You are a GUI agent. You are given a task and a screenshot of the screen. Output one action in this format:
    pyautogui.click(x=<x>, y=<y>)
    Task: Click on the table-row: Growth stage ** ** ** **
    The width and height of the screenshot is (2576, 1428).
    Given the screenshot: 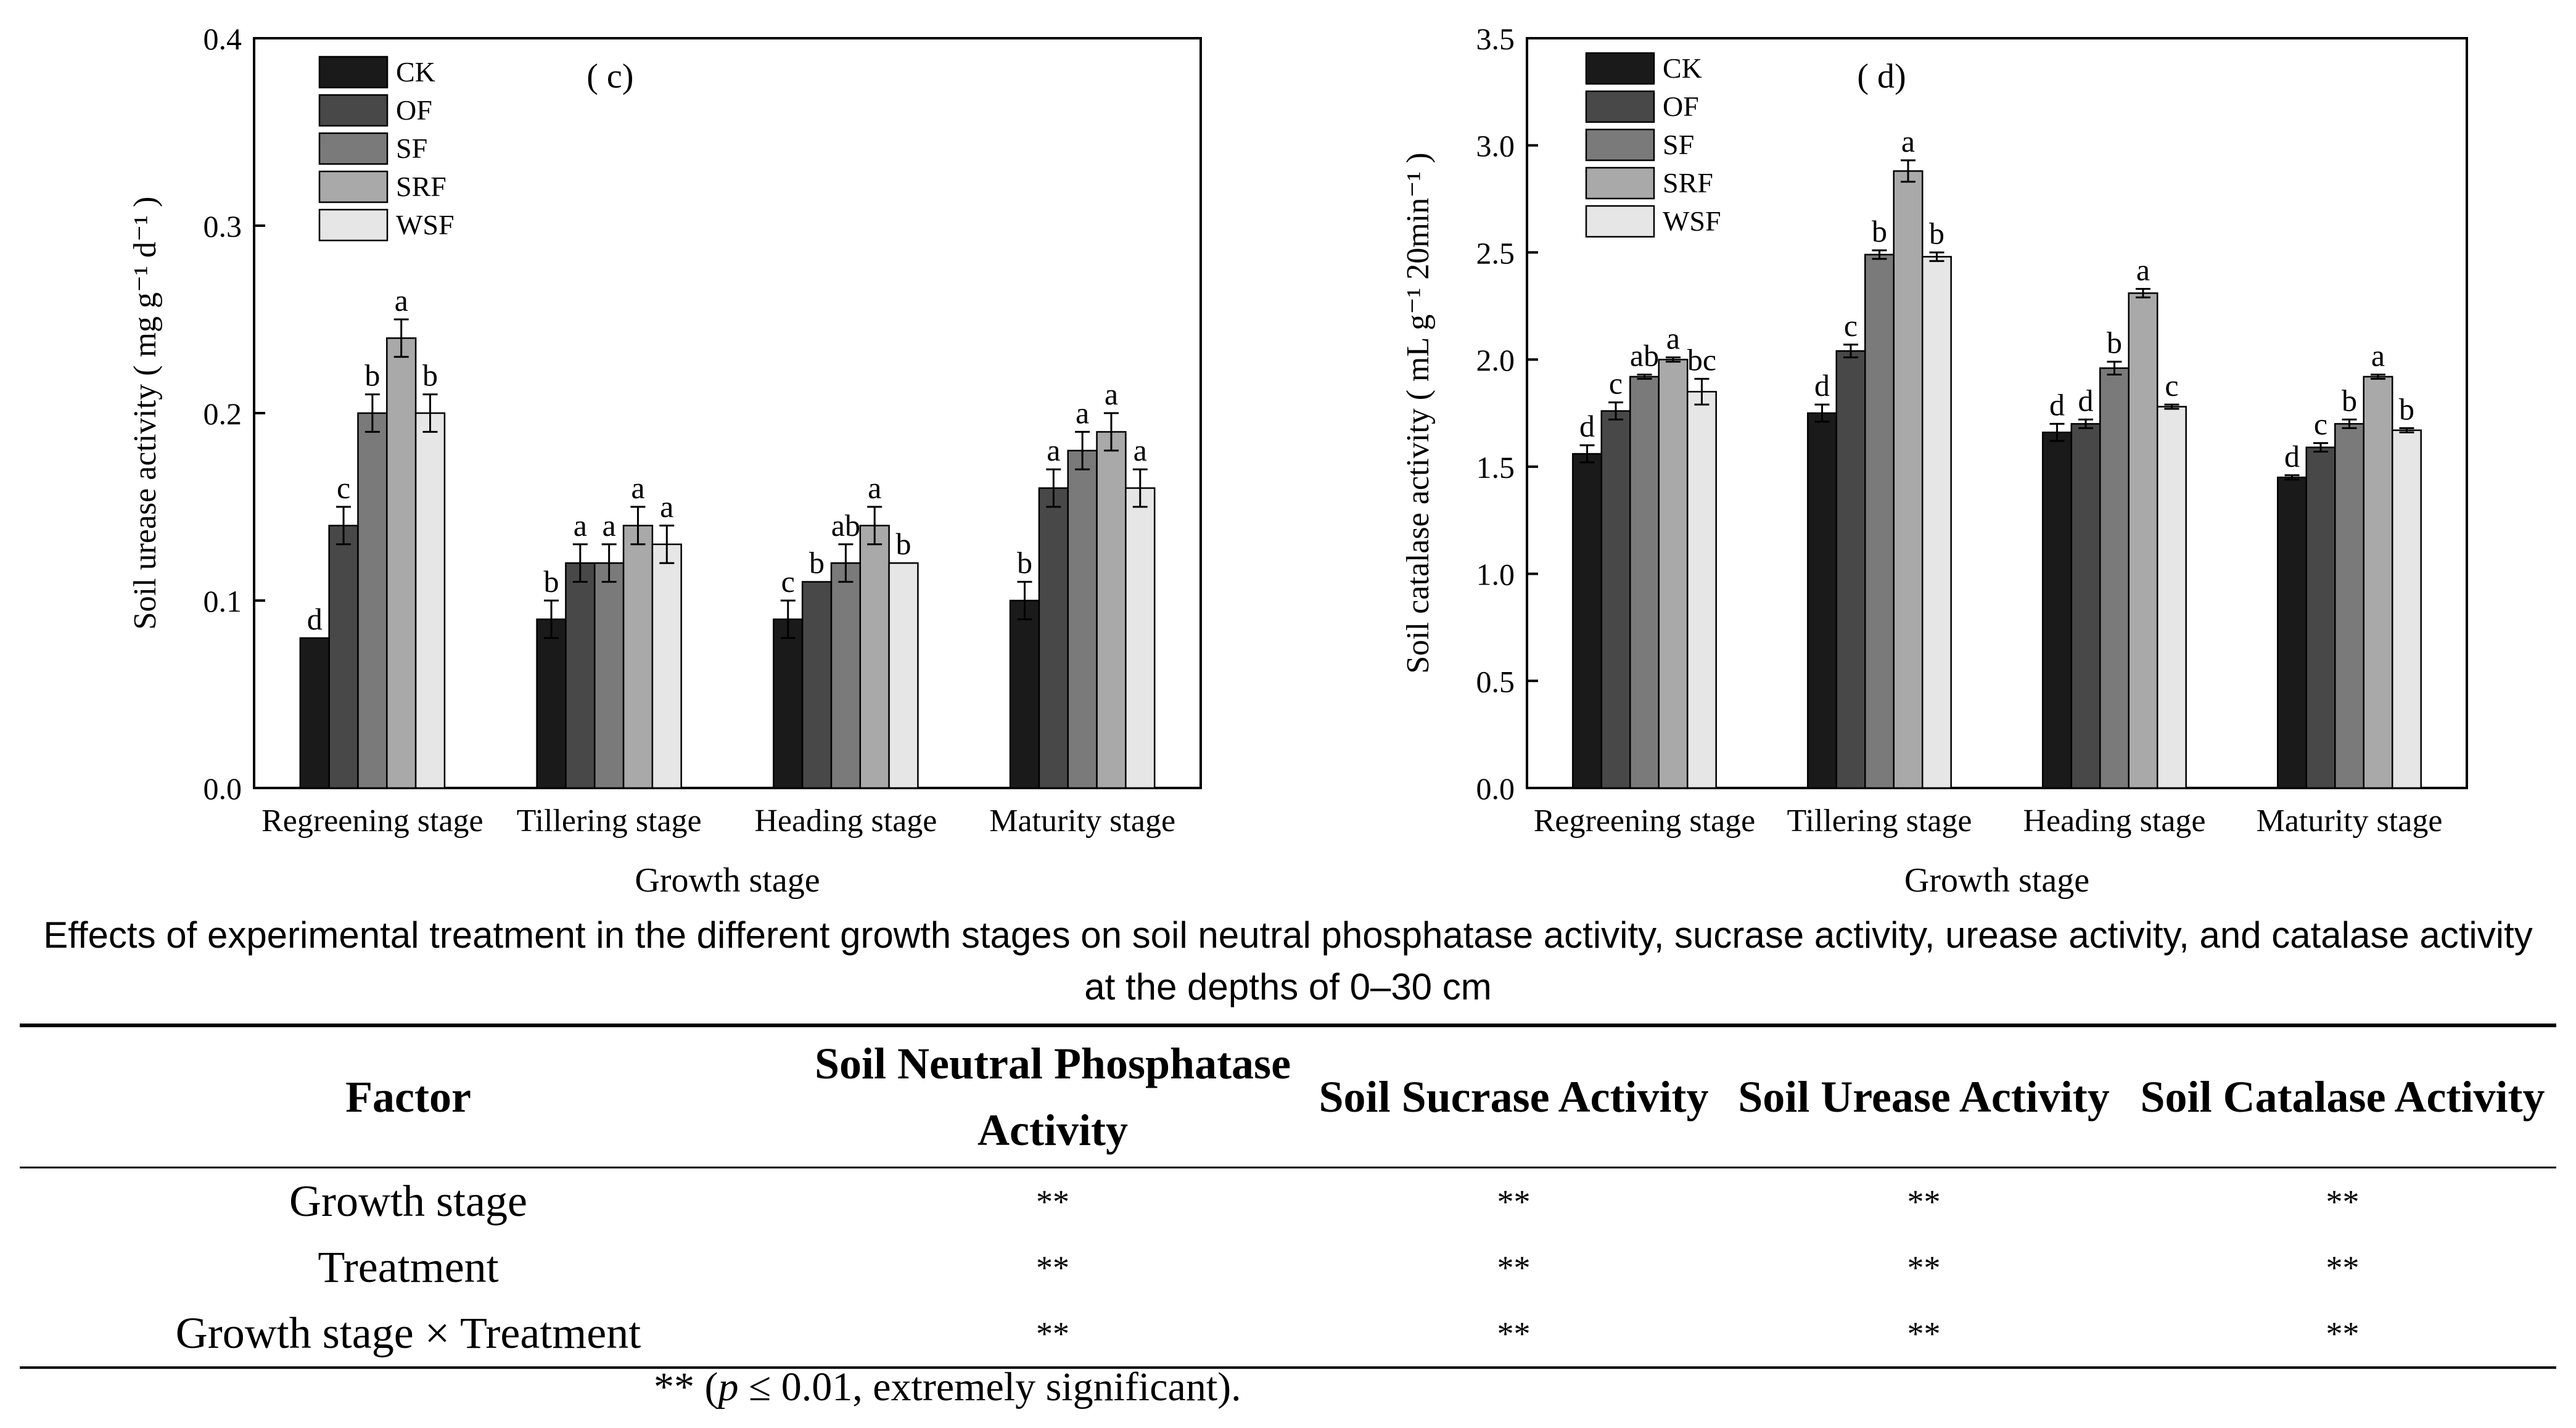 What is the action you would take?
    pyautogui.click(x=1288, y=1201)
    